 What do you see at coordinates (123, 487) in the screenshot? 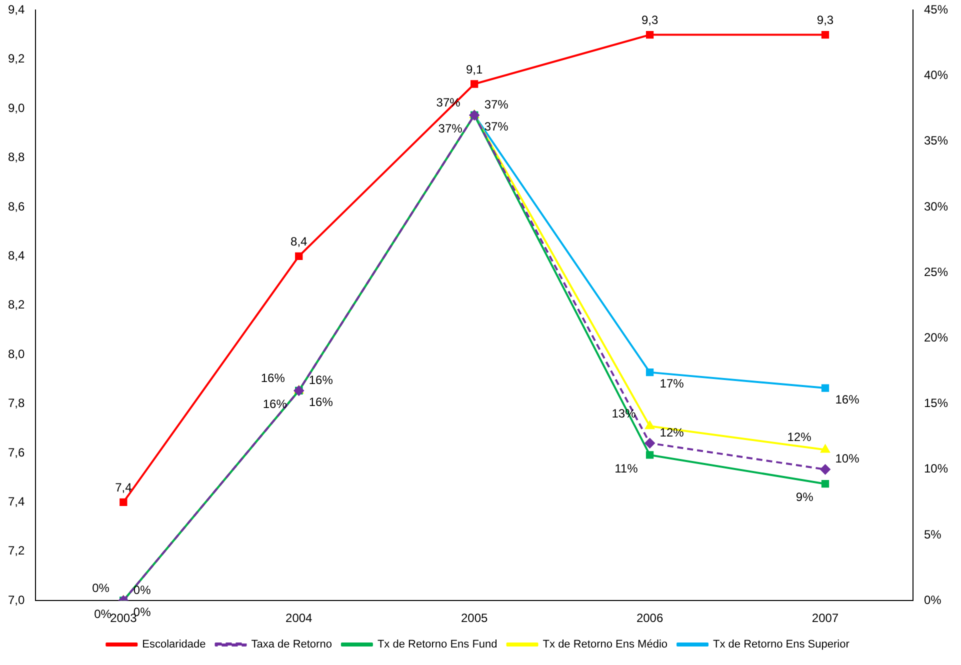
I see `data-label: 7,4` at bounding box center [123, 487].